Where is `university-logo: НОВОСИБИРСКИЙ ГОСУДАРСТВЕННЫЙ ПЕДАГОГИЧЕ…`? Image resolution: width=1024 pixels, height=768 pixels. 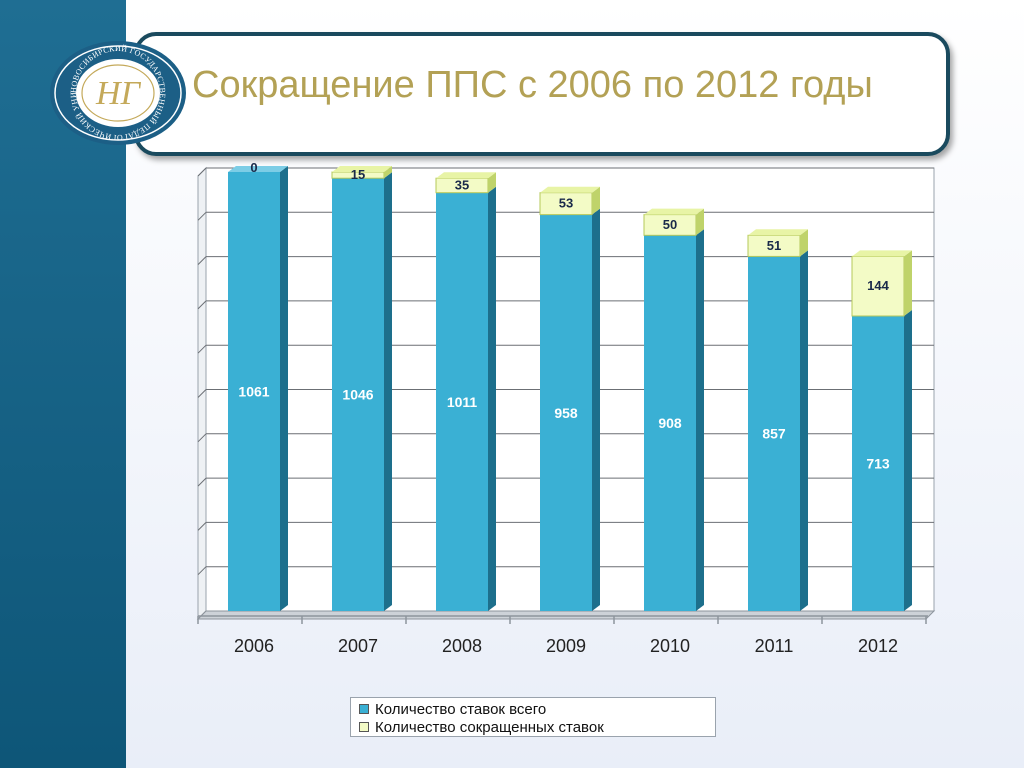
university-logo: НОВОСИБИРСКИЙ ГОСУДАРСТВЕННЫЙ ПЕДАГОГИЧЕ… is located at coordinates (117, 92).